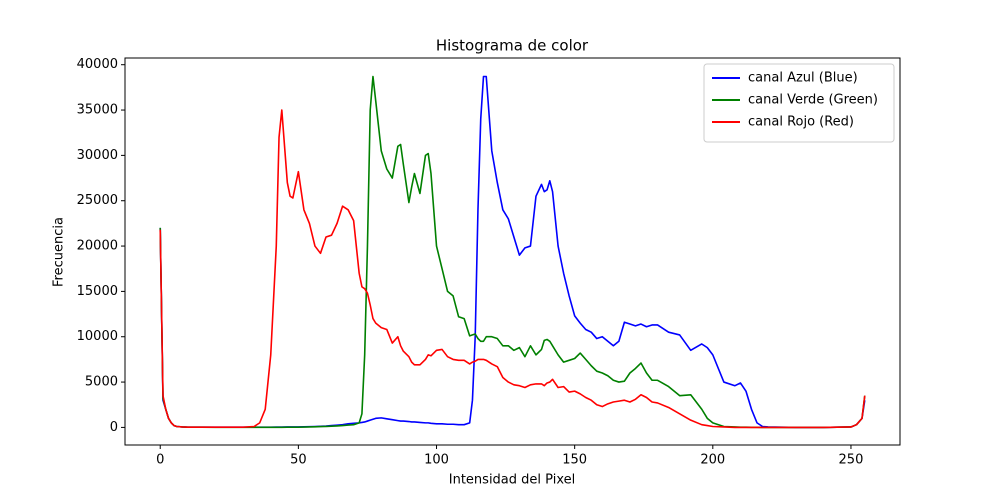  I want to click on y-tick-label: 5000, so click(101, 382).